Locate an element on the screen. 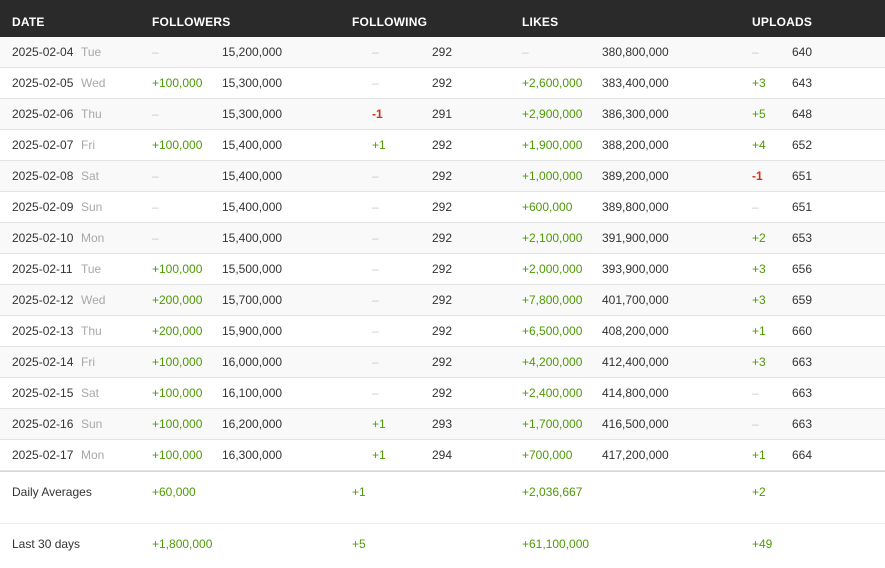  row-likes-total: 389,200,000 is located at coordinates (635, 176).